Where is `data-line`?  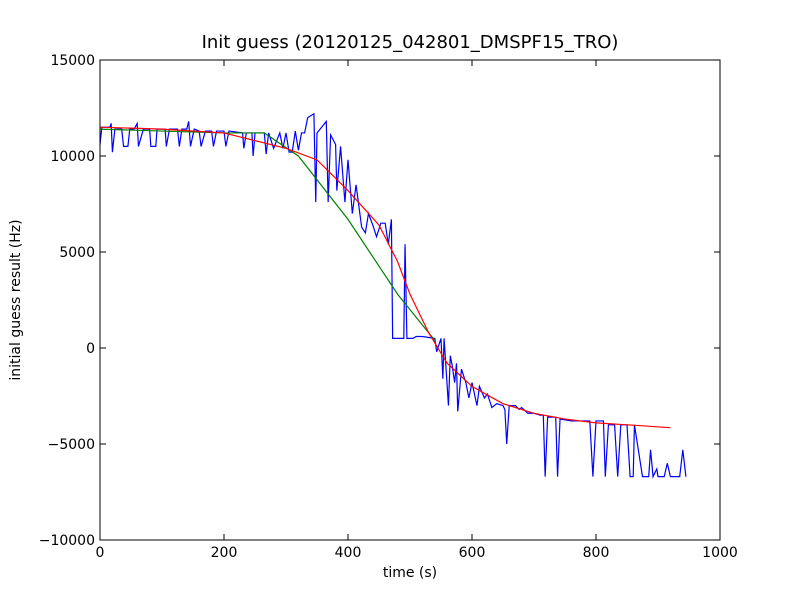 data-line is located at coordinates (267, 234).